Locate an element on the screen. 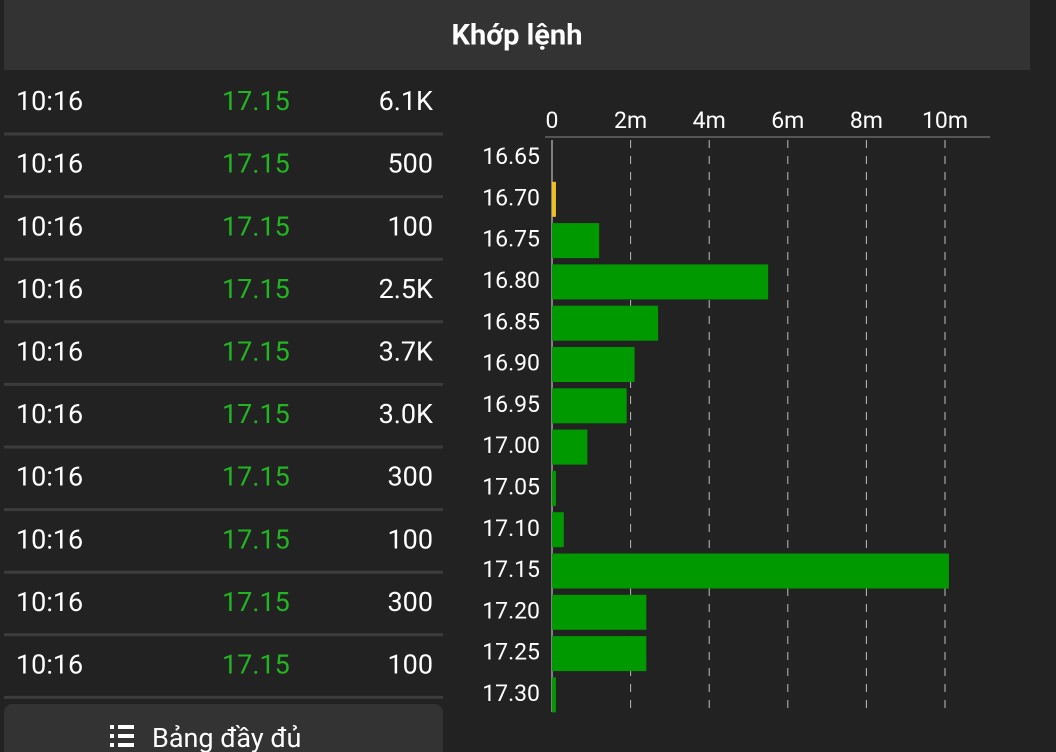 The height and width of the screenshot is (752, 1056). y-tick-label: 16.90 is located at coordinates (511, 363).